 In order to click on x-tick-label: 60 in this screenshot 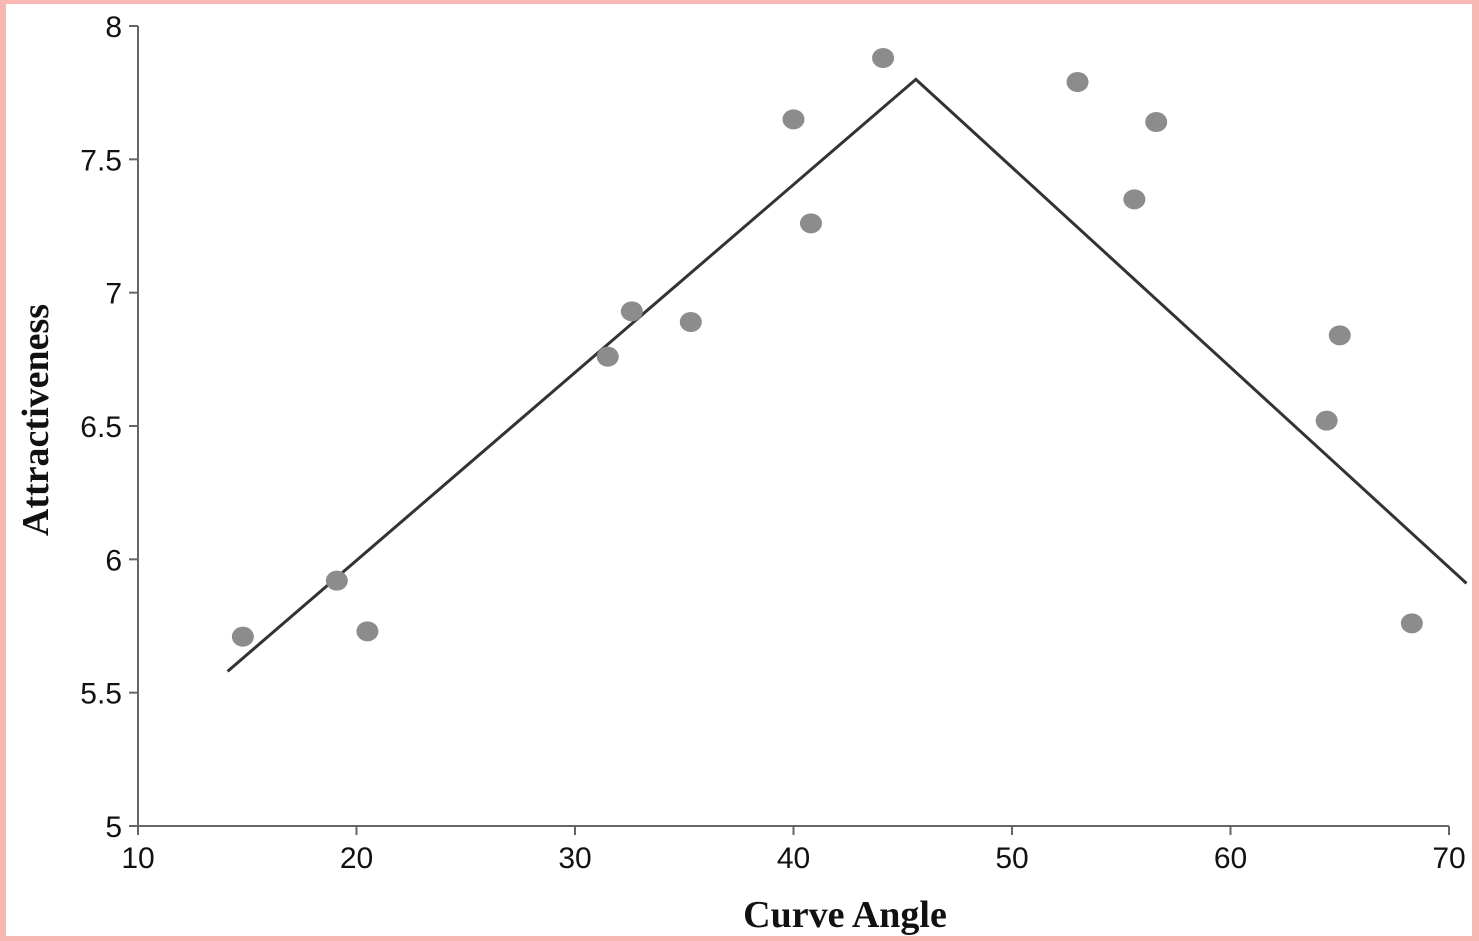, I will do `click(1230, 858)`.